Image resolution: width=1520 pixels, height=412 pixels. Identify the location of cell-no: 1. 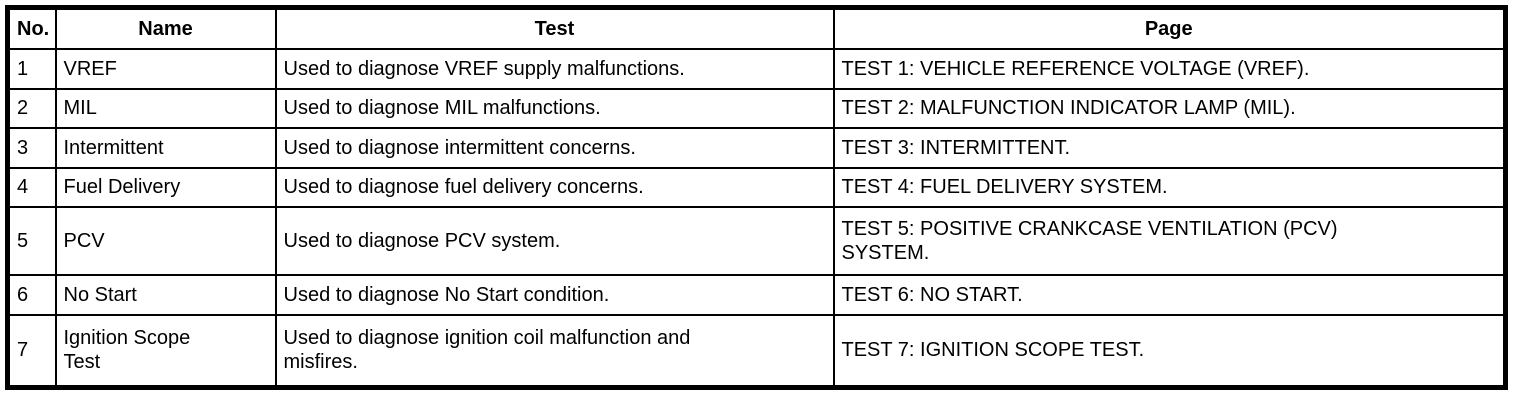
(31, 68).